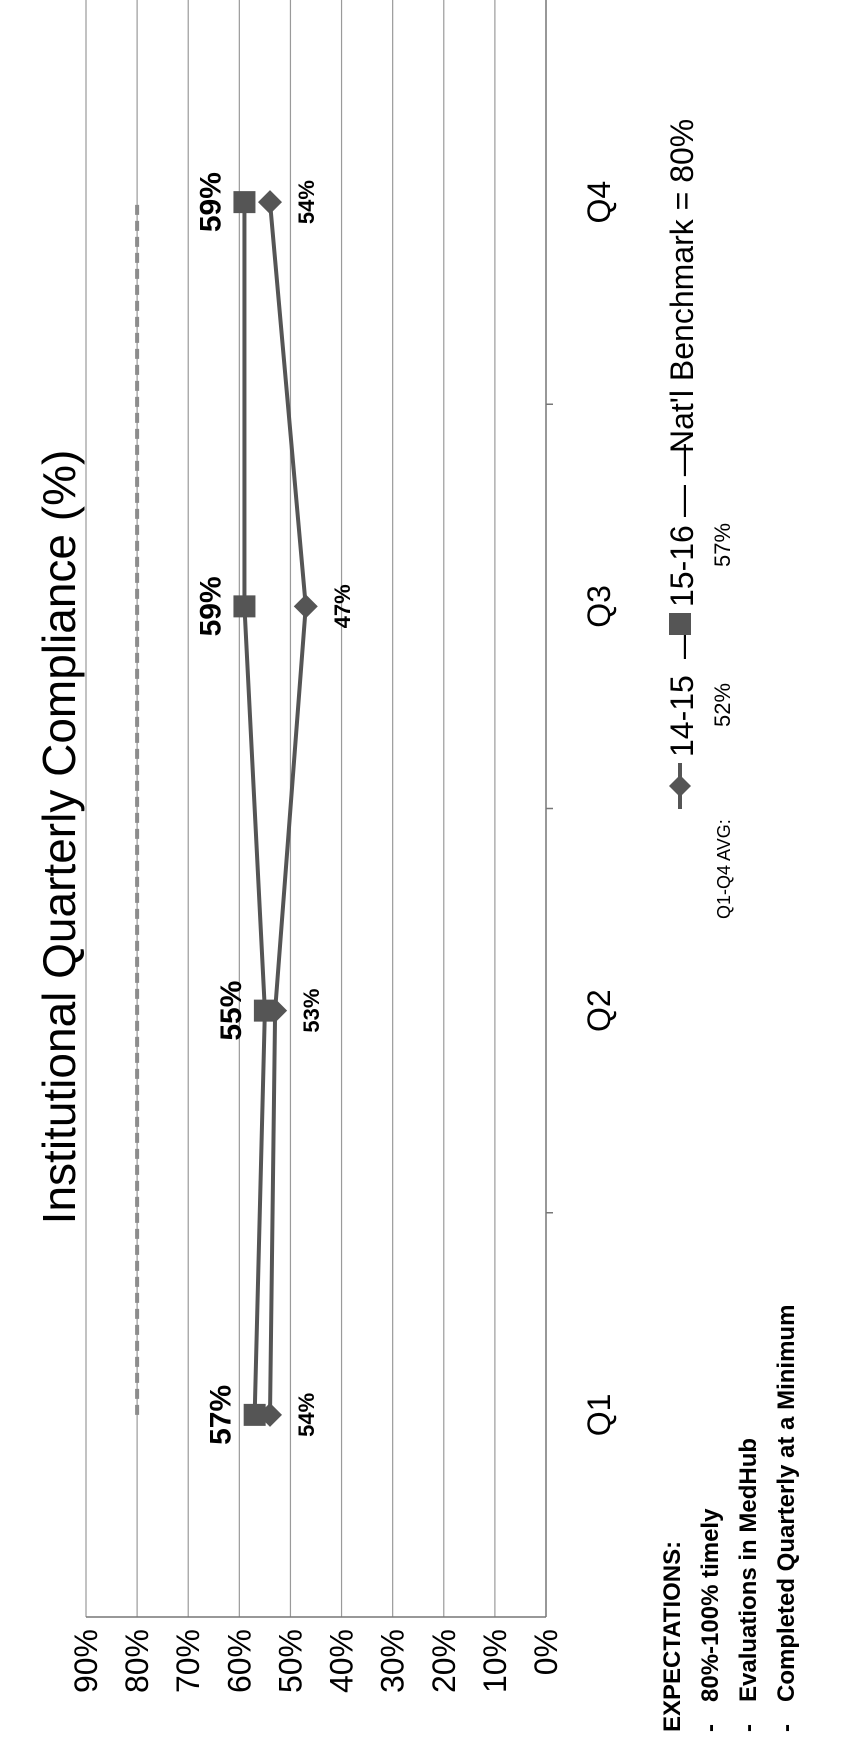 The width and height of the screenshot is (855, 1737). Describe the element at coordinates (722, 545) in the screenshot. I see `average-15-16: 57%` at that location.